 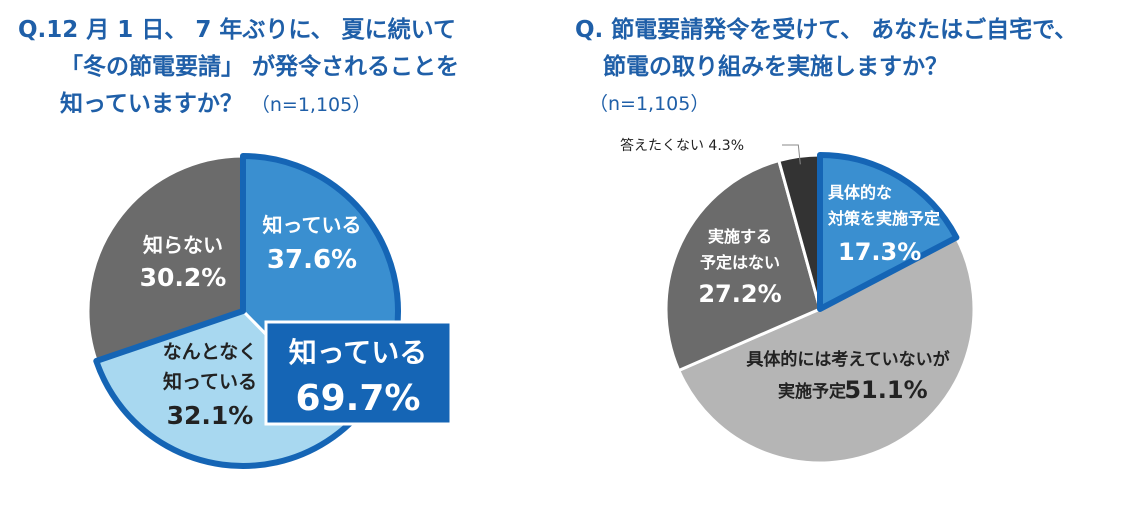 I want to click on pie1-label-2b: 知っている, so click(x=210, y=381).